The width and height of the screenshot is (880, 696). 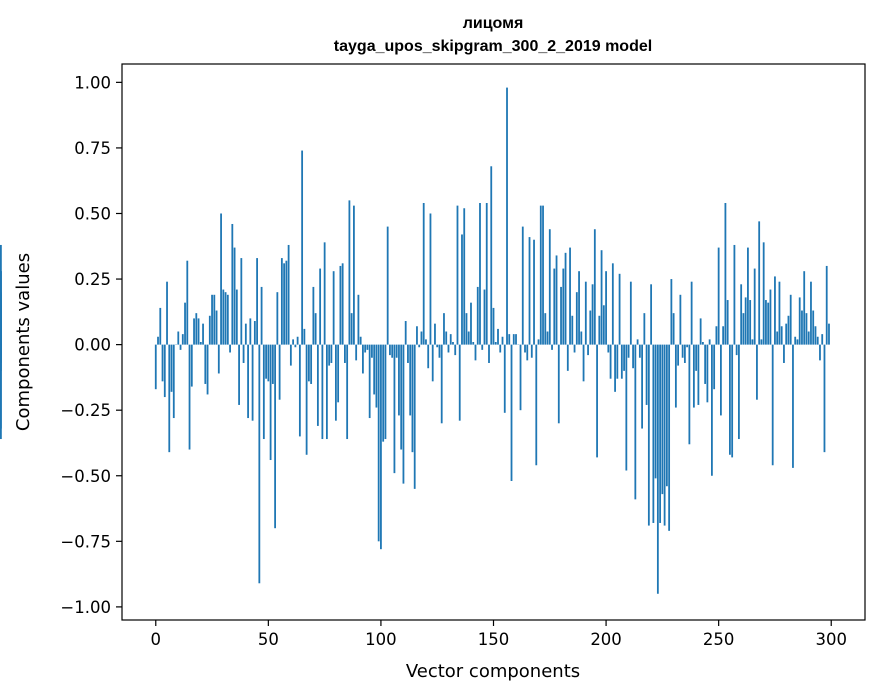 What do you see at coordinates (493, 23) in the screenshot?
I see `chart-title-line-1: лицомя` at bounding box center [493, 23].